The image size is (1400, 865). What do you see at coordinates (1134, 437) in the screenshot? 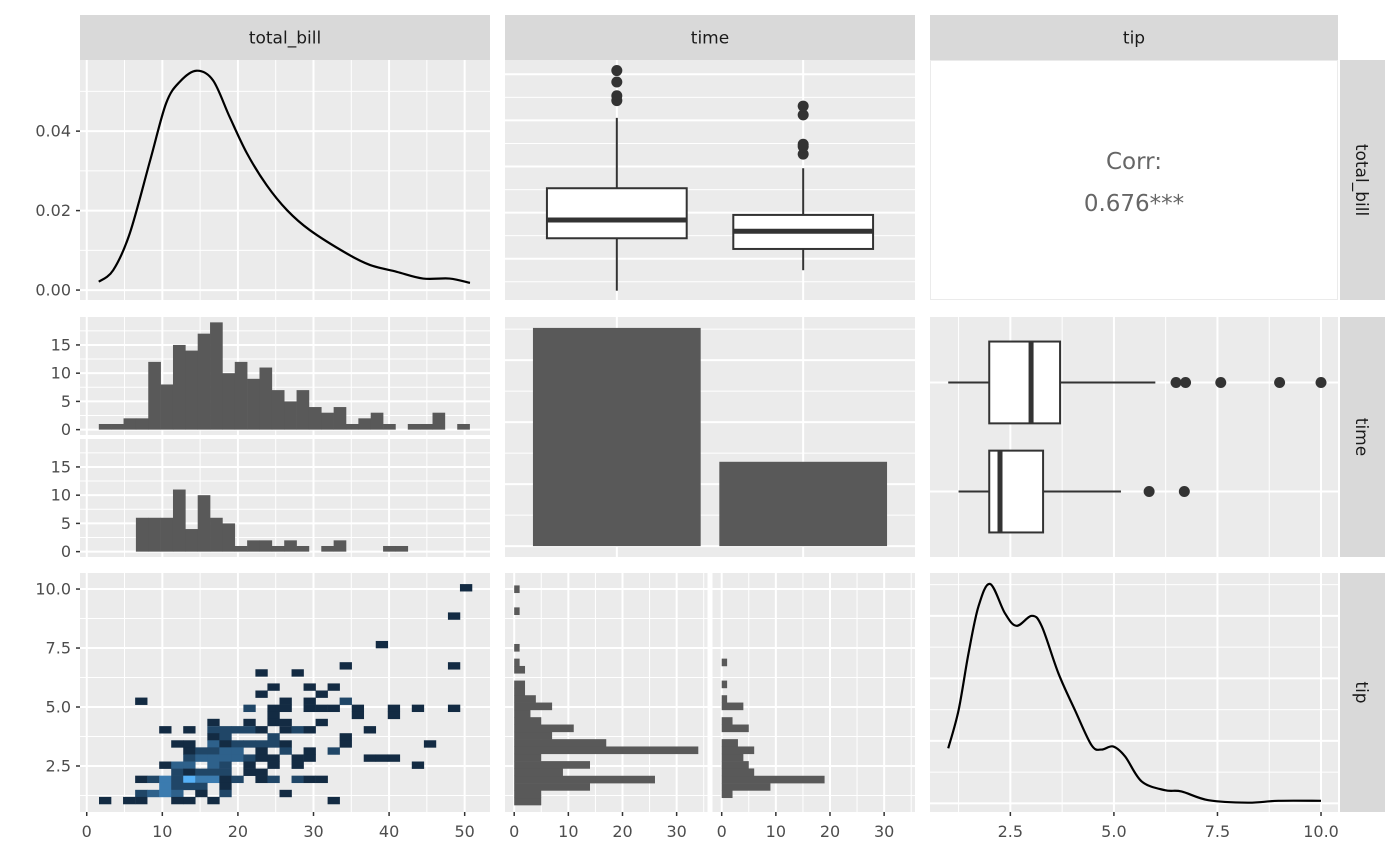
I see `panel-boxplot-tip-by-time` at bounding box center [1134, 437].